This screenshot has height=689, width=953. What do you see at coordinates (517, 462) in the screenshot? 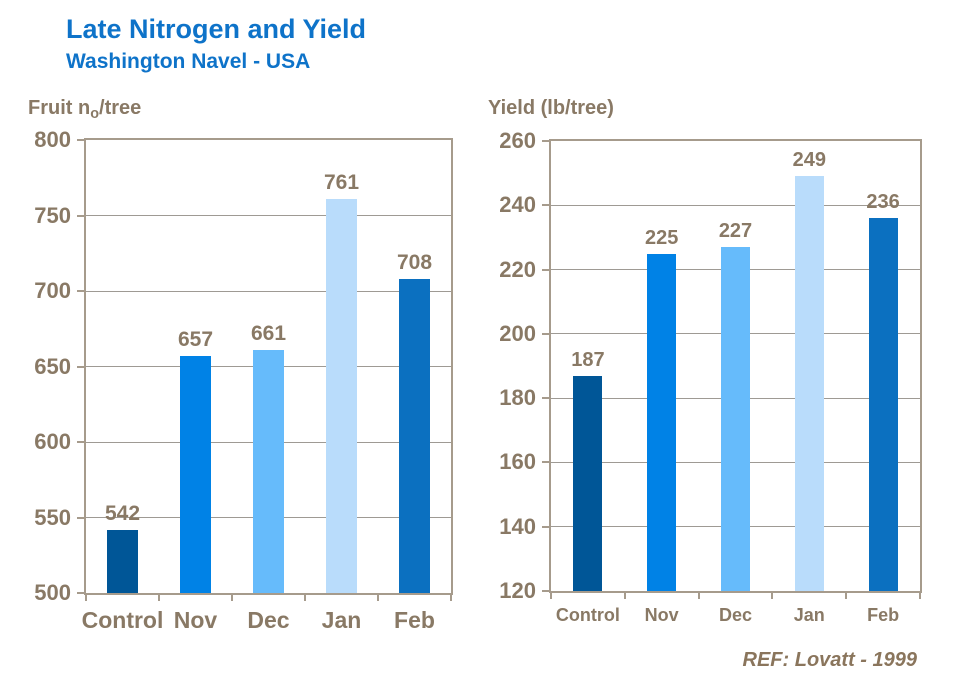
I see `y-tick-label: 160` at bounding box center [517, 462].